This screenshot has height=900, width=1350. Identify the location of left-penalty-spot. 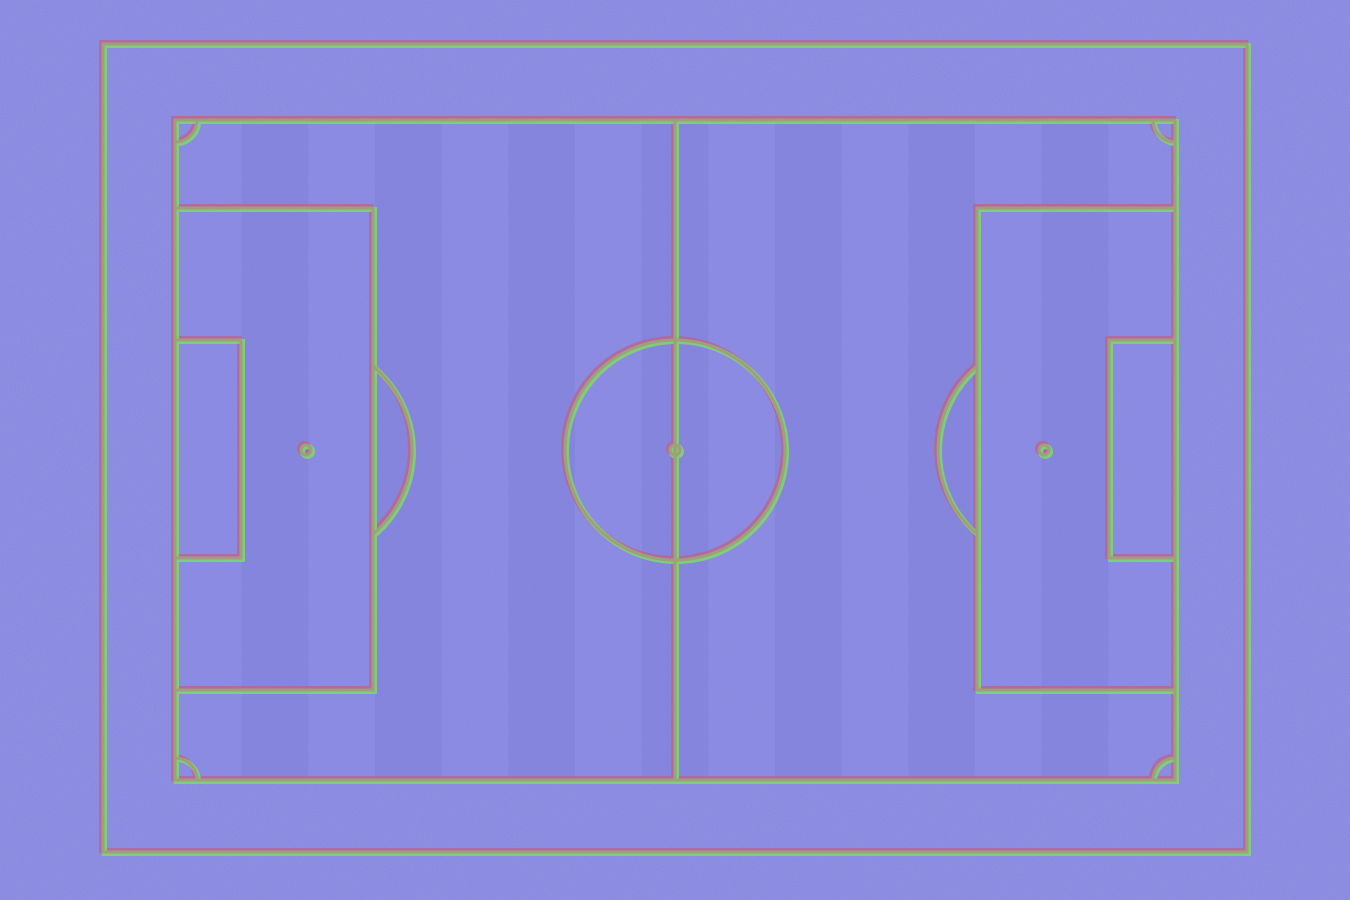
(306, 450).